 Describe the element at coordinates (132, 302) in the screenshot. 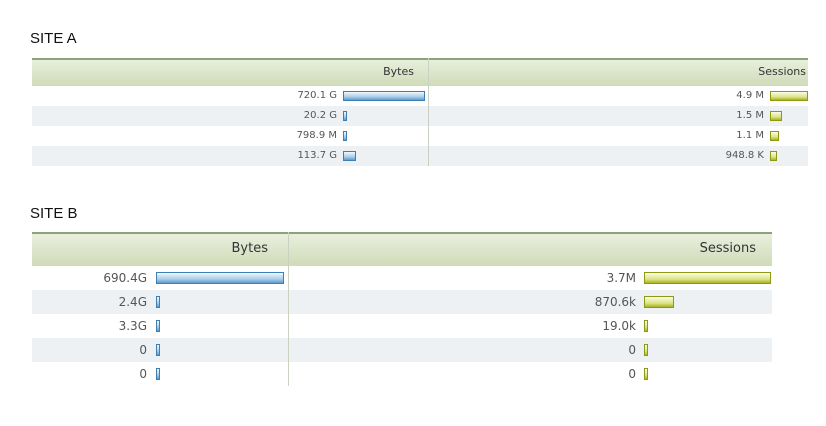

I see `cell-value: 2.4G` at that location.